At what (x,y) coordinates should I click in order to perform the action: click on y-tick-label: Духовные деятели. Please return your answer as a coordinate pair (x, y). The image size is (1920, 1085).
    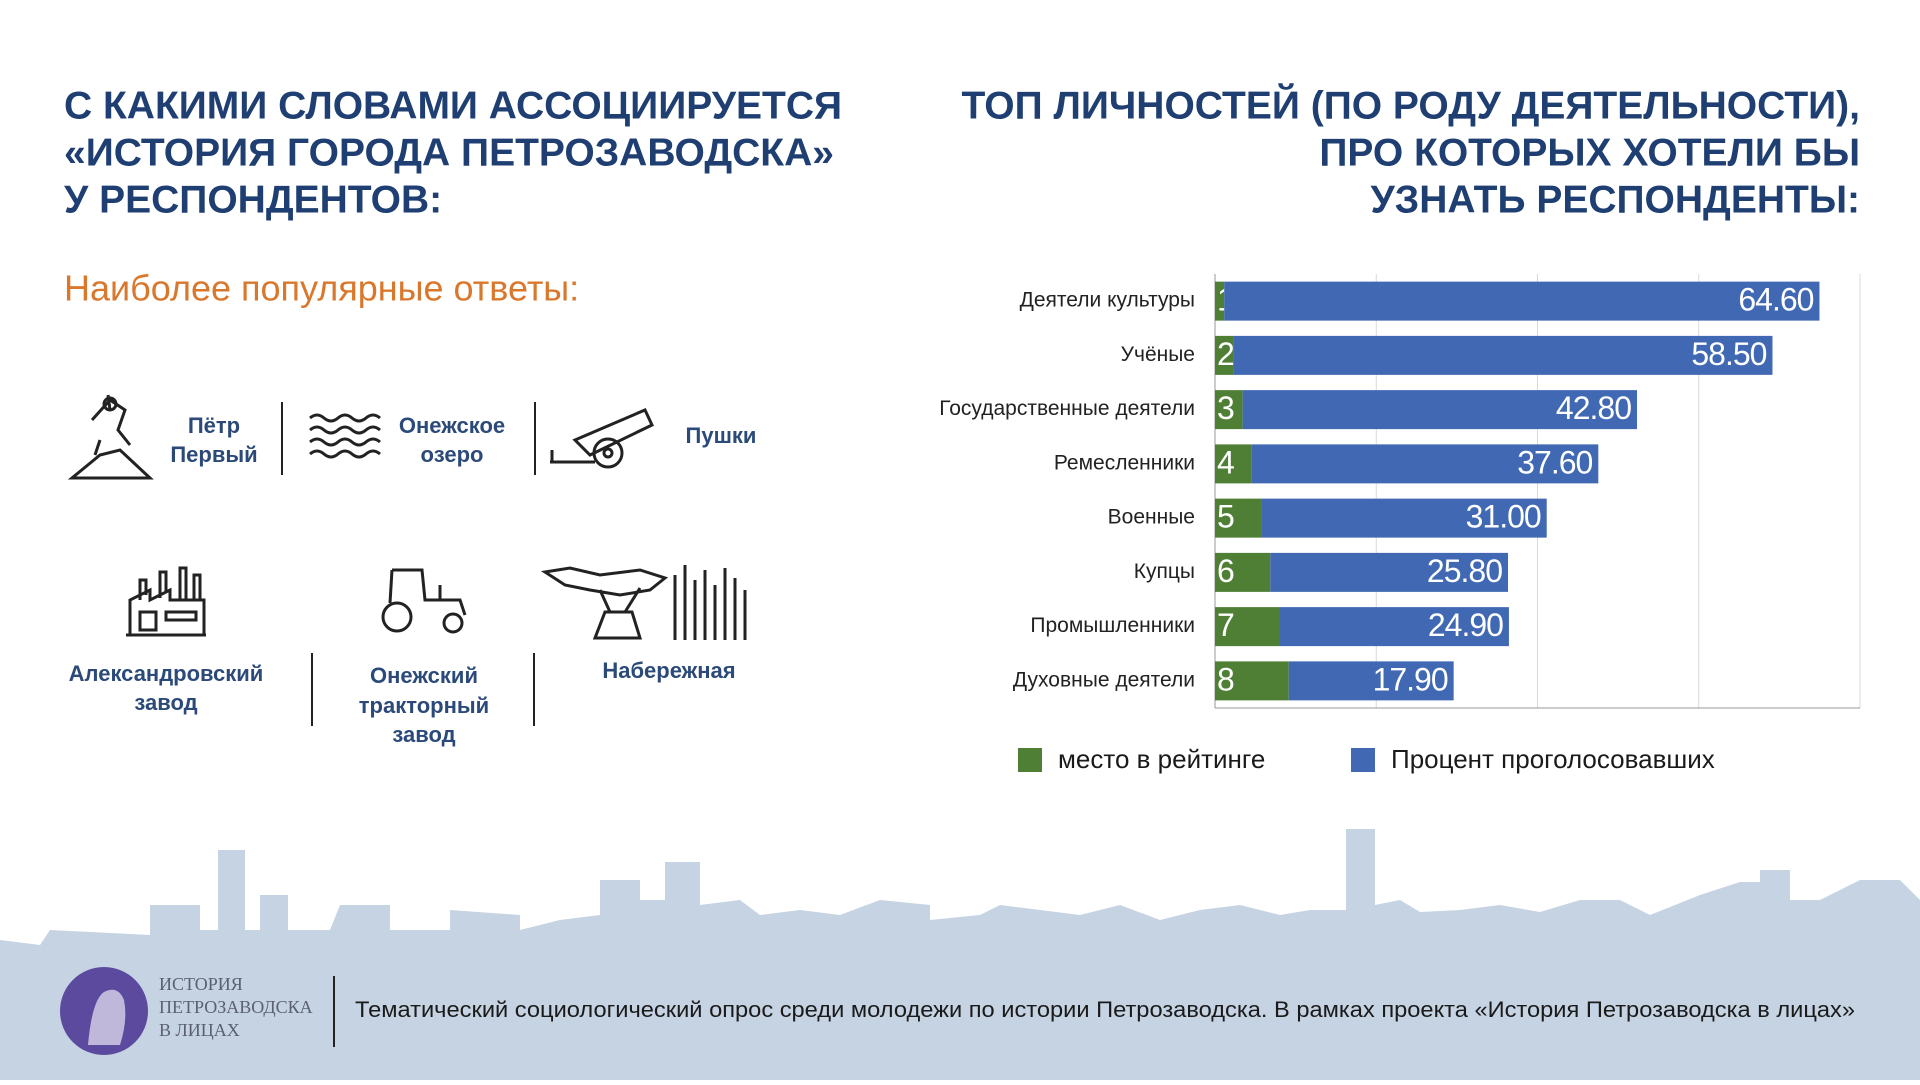
    Looking at the image, I should click on (1104, 679).